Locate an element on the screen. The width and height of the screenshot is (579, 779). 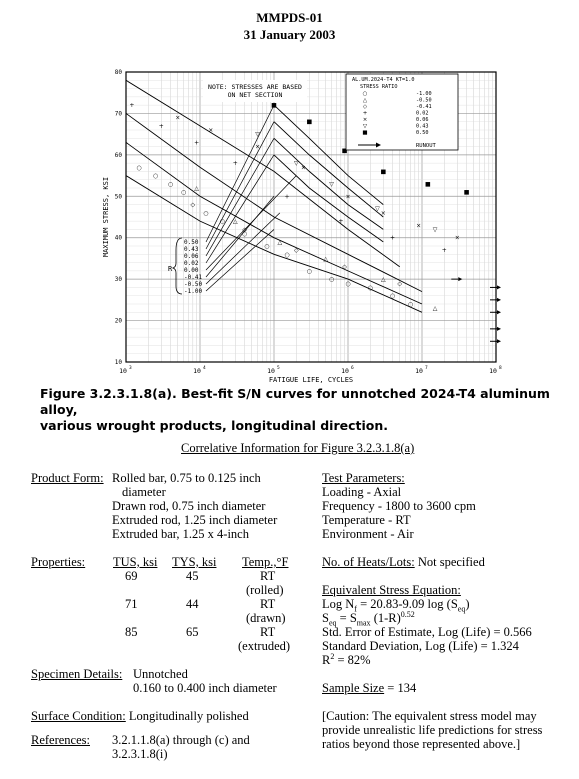
legend-entry-label: -0.50 is located at coordinates (424, 101).